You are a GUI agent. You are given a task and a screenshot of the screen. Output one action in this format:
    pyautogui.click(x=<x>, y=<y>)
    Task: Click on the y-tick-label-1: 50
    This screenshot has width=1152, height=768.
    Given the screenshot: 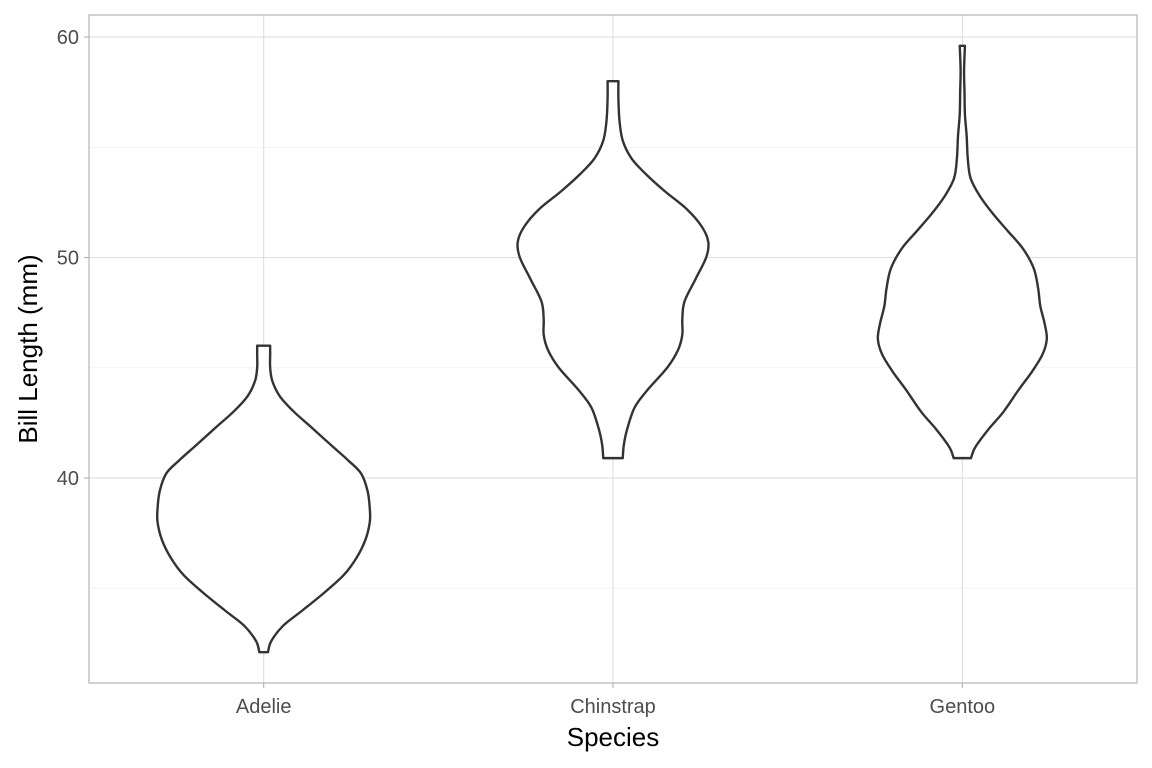 What is the action you would take?
    pyautogui.click(x=68, y=259)
    